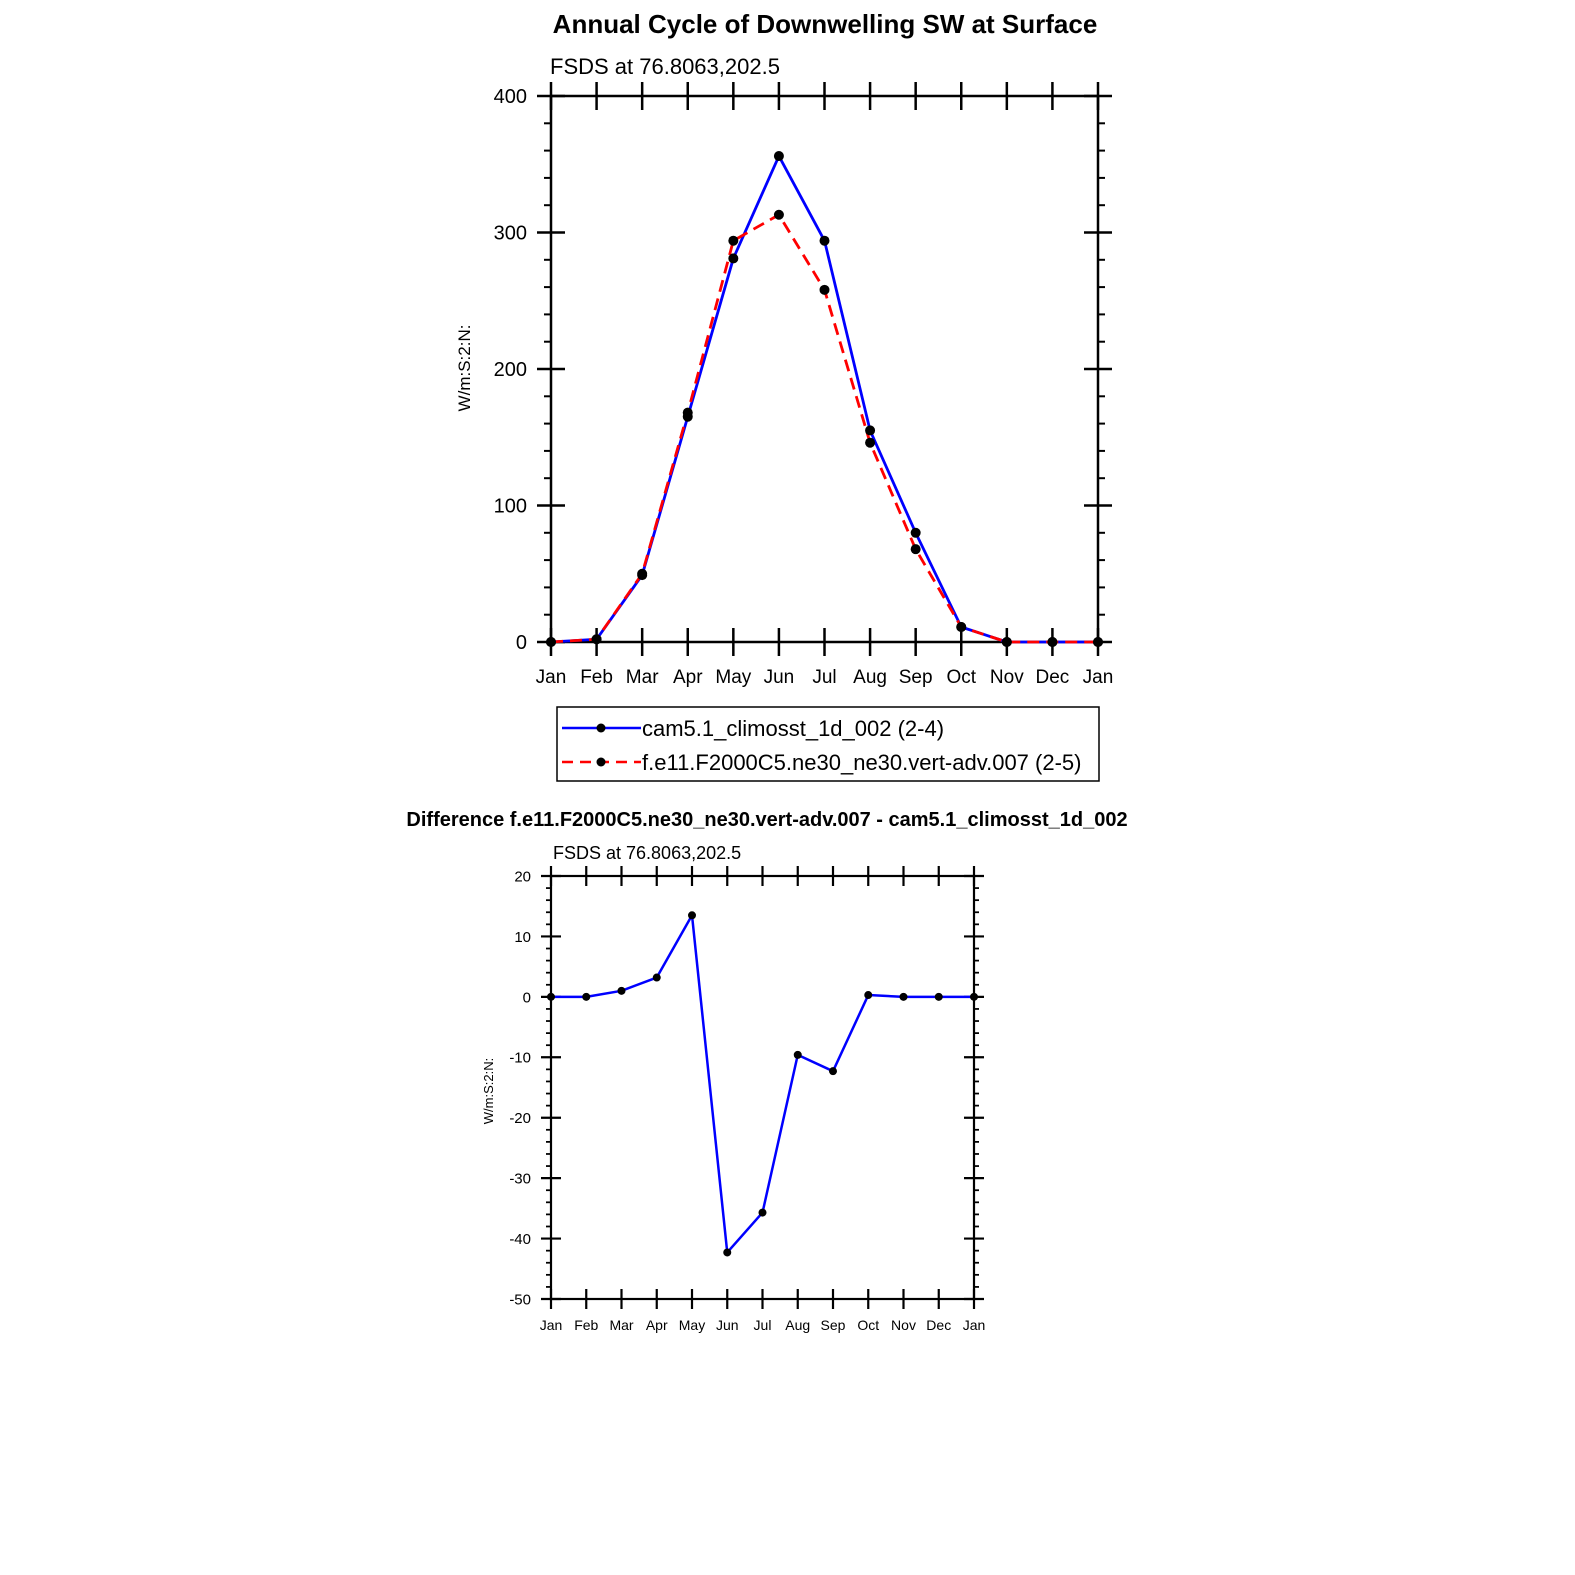 This screenshot has height=1575, width=1575. I want to click on y-tick-label: -20, so click(520, 1118).